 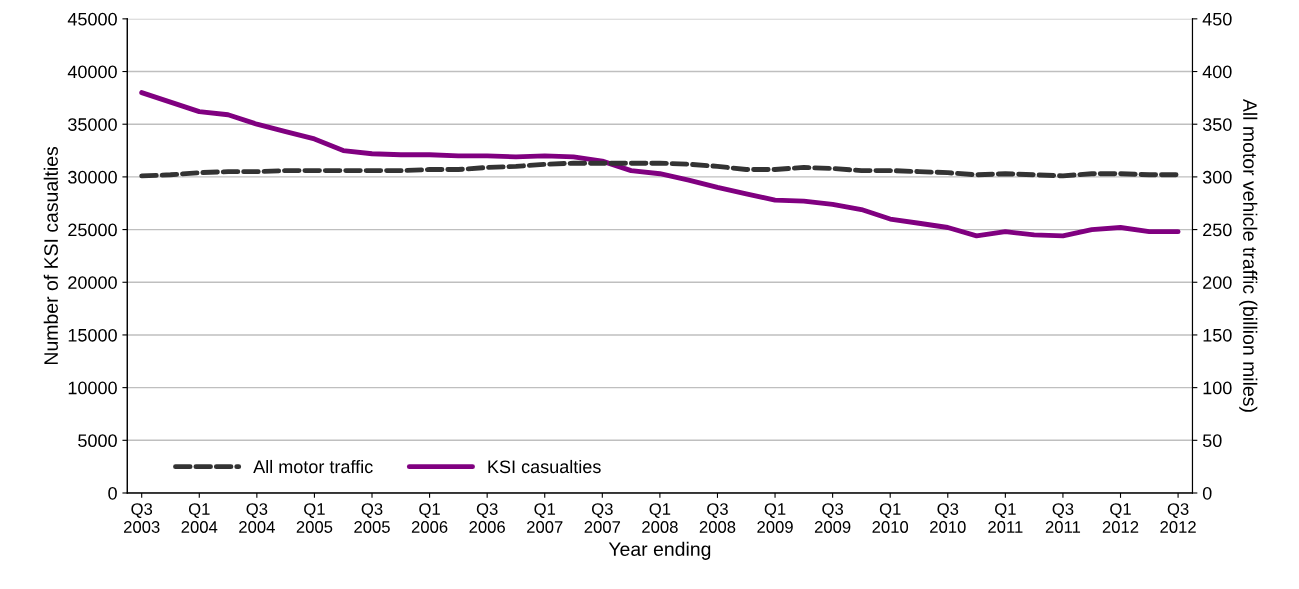 I want to click on x-tick-label: Q1 2004, so click(x=199, y=518).